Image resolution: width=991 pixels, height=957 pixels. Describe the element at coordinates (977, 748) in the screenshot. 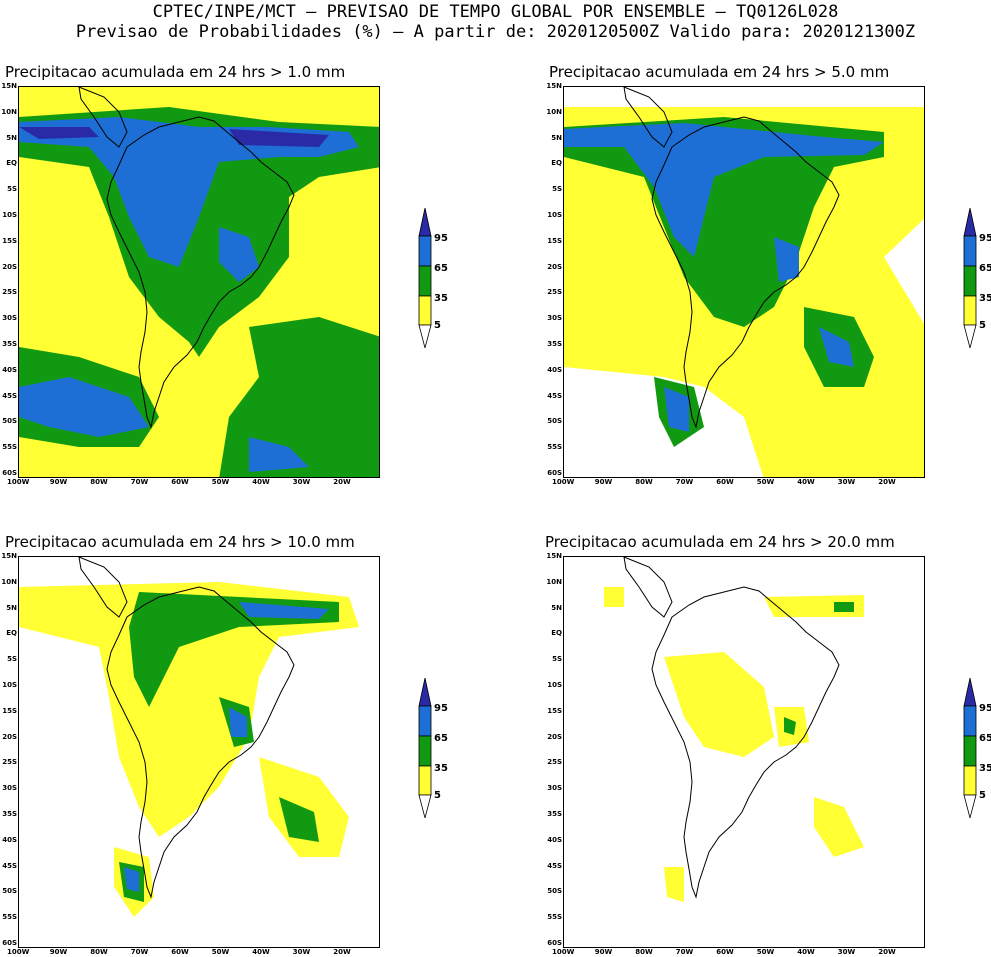

I see `colorbar-bottom-right: 95 65 35 5` at that location.